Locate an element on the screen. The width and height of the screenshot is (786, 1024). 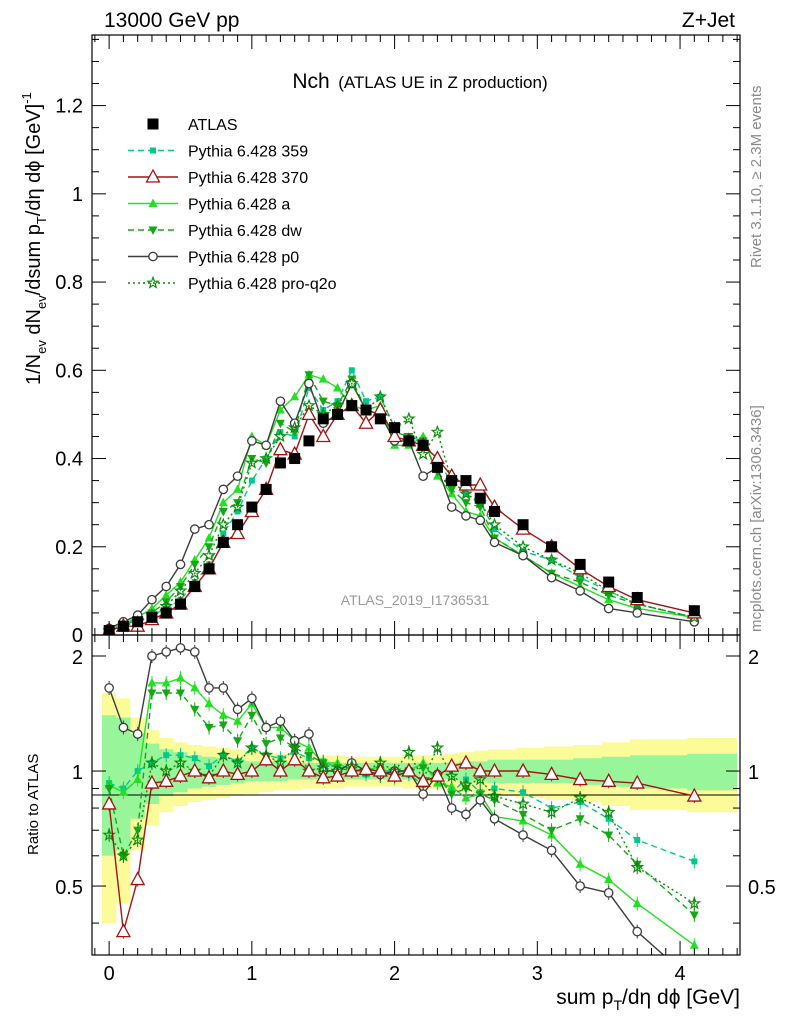
legend-item-pythia-6-428-pro-q2o: Pythia 6.428 pro-q2o is located at coordinates (232, 284).